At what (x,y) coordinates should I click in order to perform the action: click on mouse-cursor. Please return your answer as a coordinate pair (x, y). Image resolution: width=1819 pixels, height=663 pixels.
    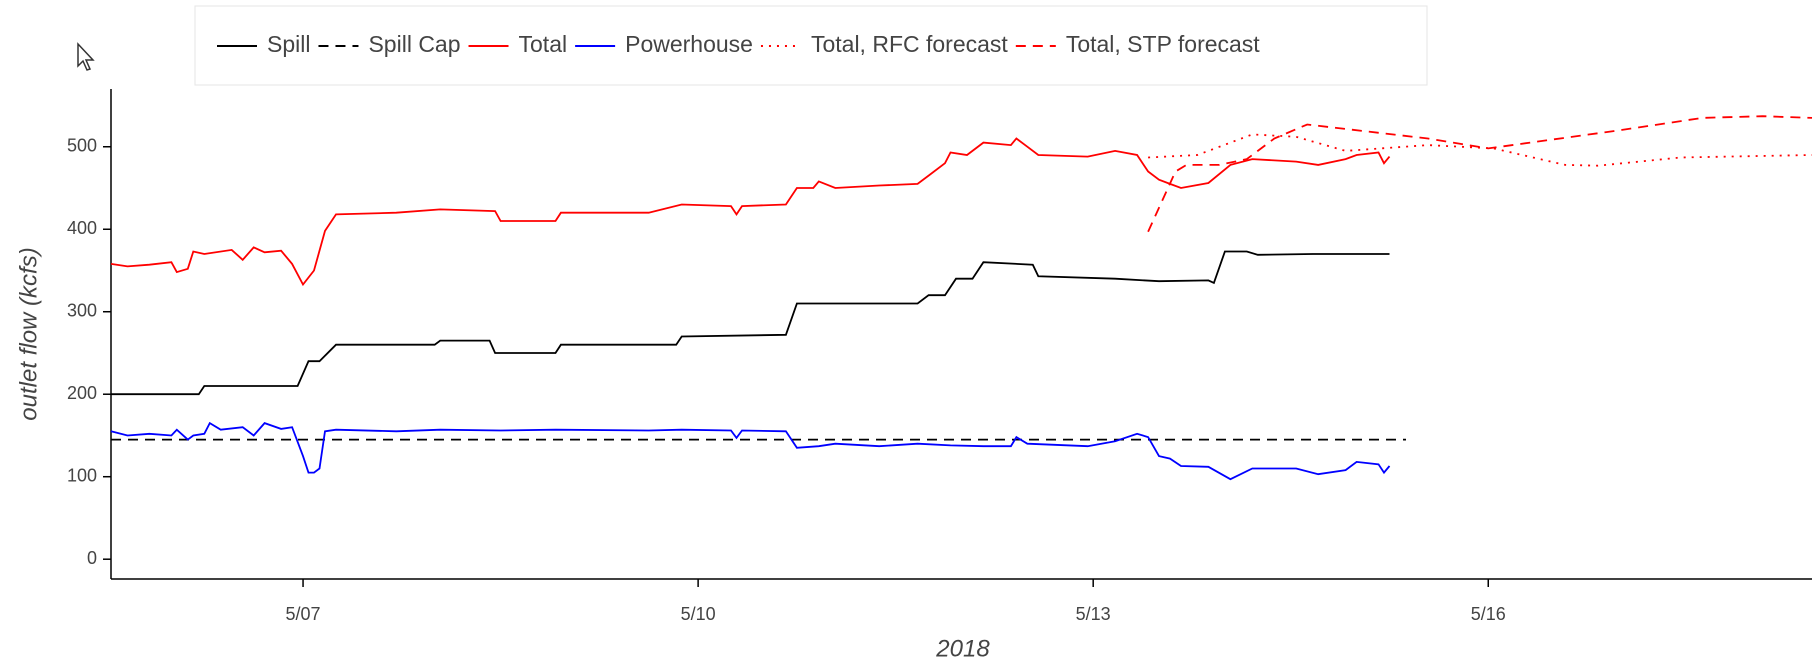
    Looking at the image, I should click on (86, 56).